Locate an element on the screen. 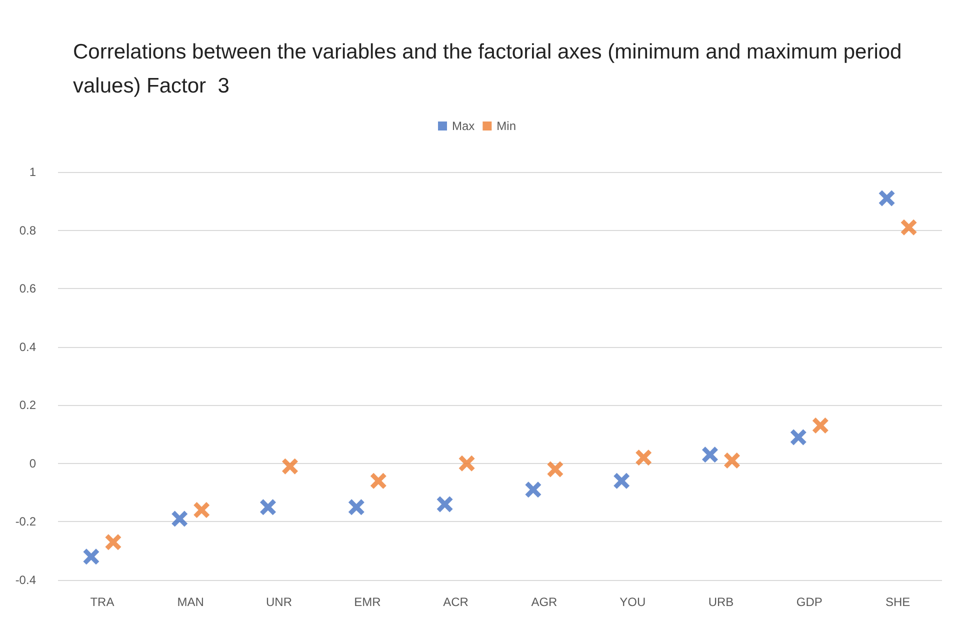  x-tick-label: UNR is located at coordinates (279, 602).